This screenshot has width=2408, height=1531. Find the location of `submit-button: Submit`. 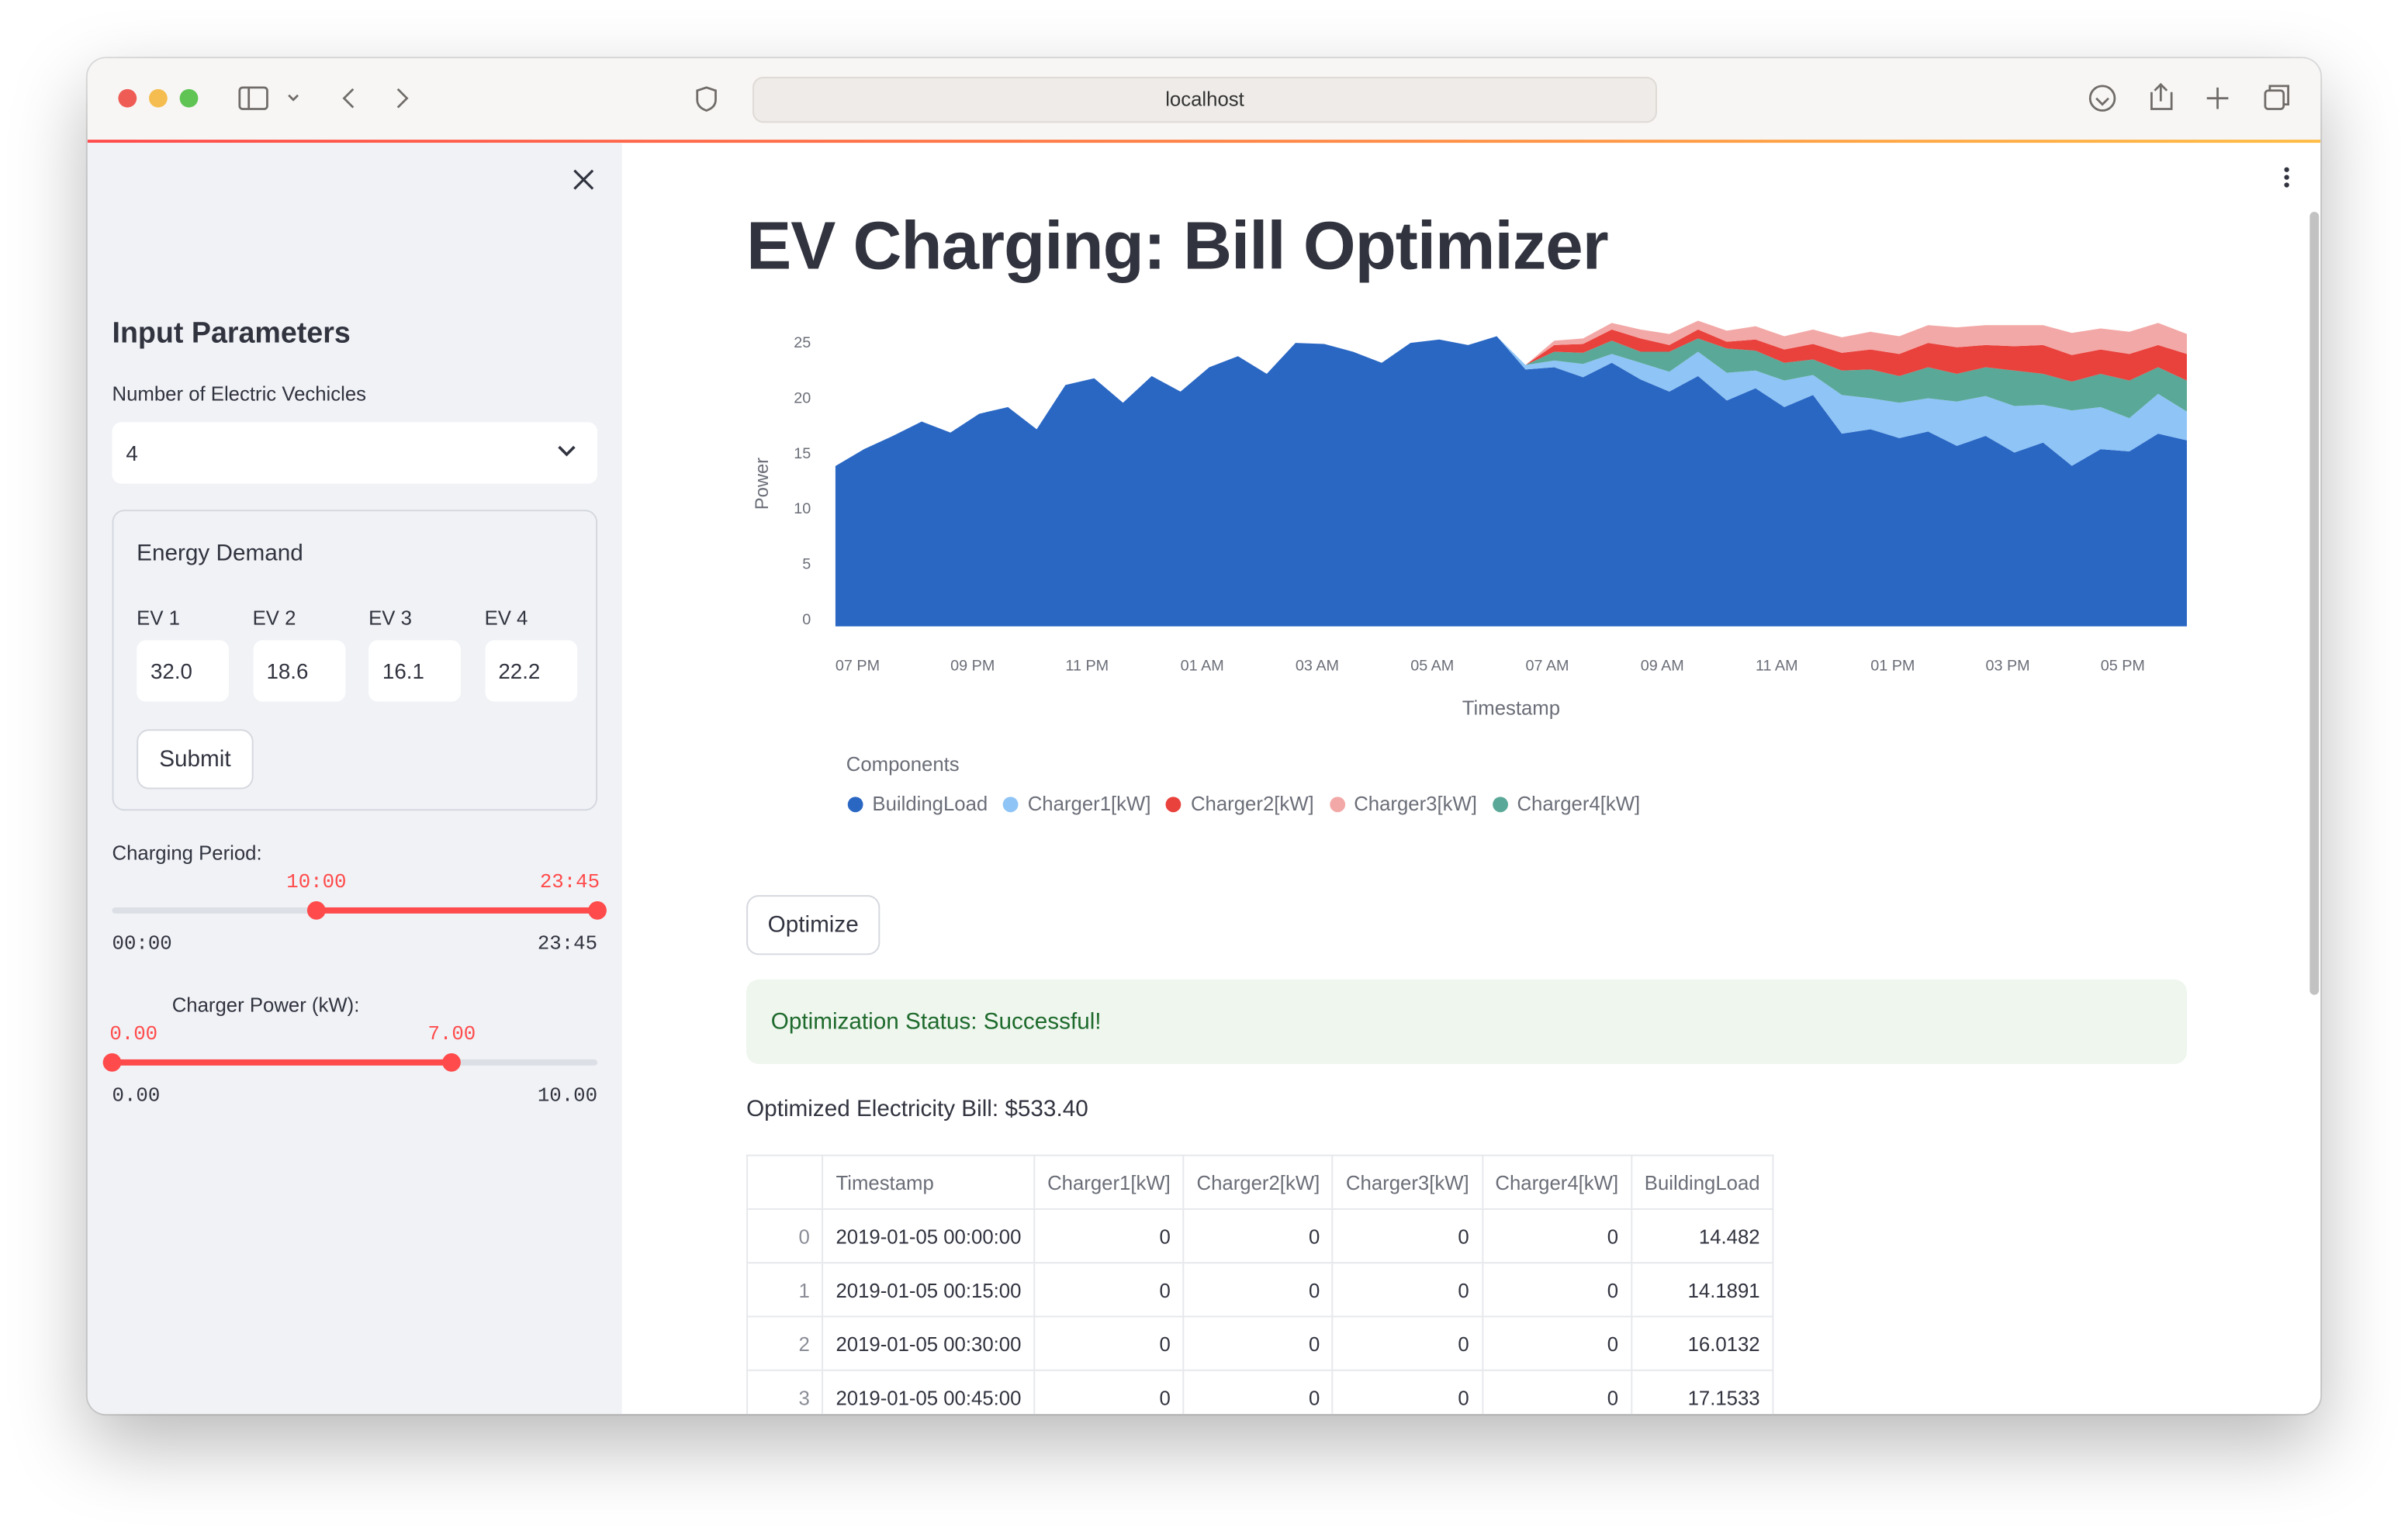

submit-button: Submit is located at coordinates (195, 759).